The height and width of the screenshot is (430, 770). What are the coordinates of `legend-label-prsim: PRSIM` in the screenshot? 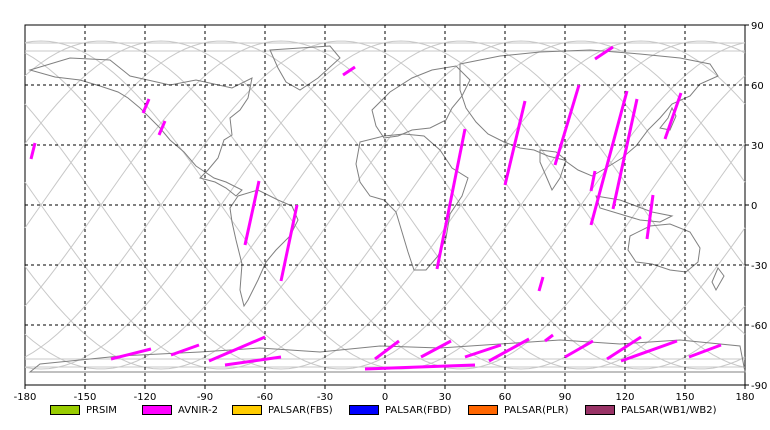 It's located at (101, 410).